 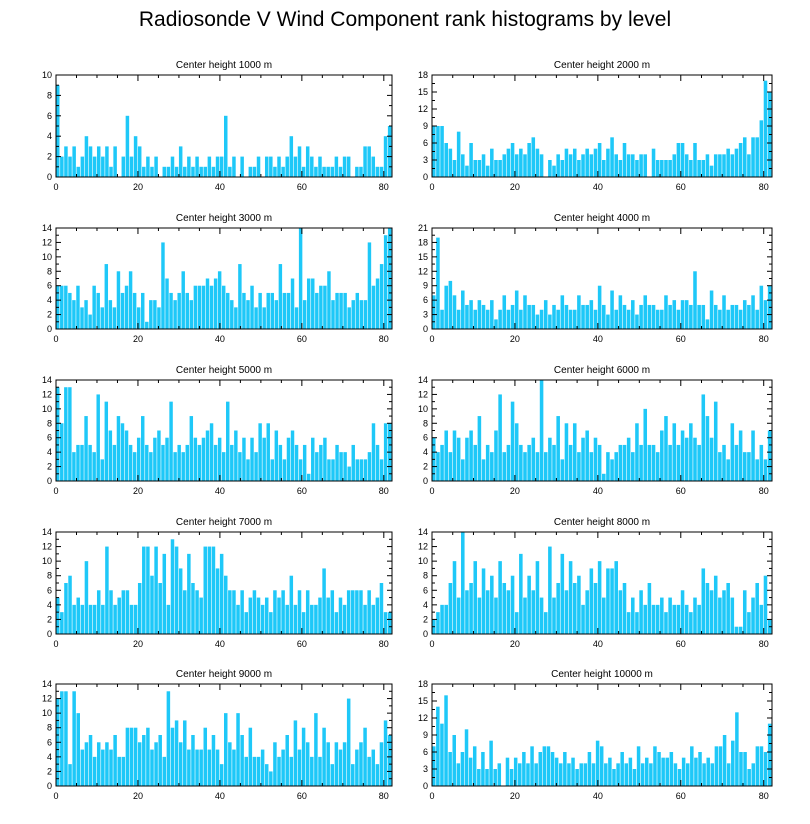 I want to click on x-tick-label: 20, so click(x=515, y=644).